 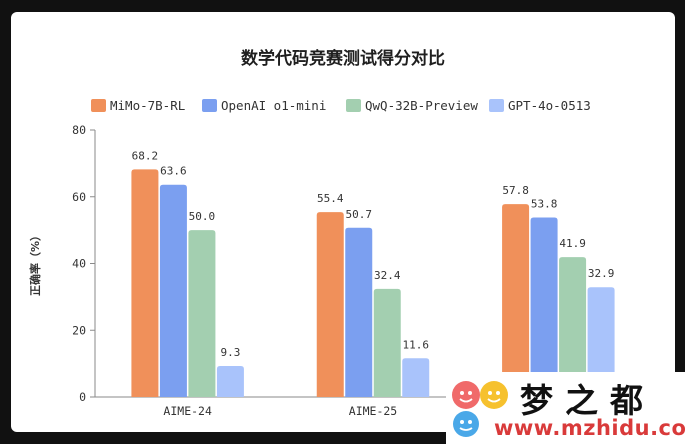 I want to click on legend-label-2: QwQ-32B-Preview, so click(x=421, y=105).